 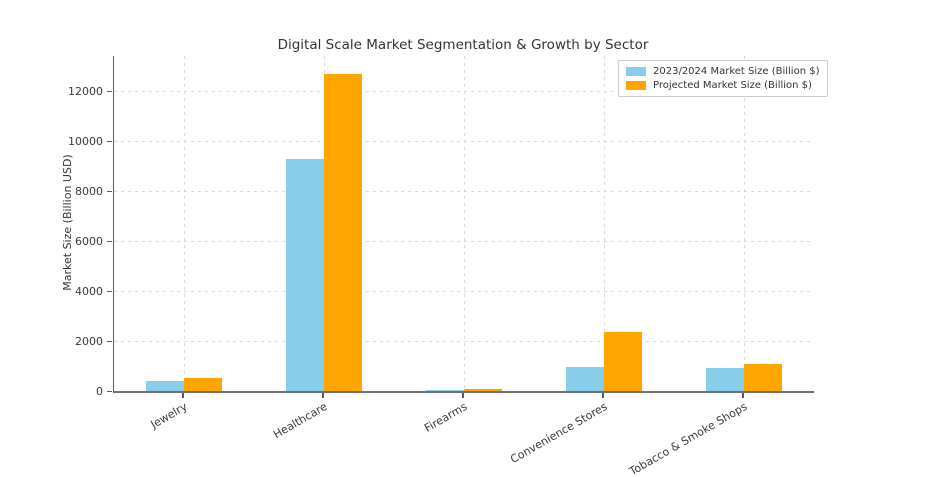 What do you see at coordinates (732, 85) in the screenshot?
I see `legend-label-projected-market-size: Projected Market Size (Billion $)` at bounding box center [732, 85].